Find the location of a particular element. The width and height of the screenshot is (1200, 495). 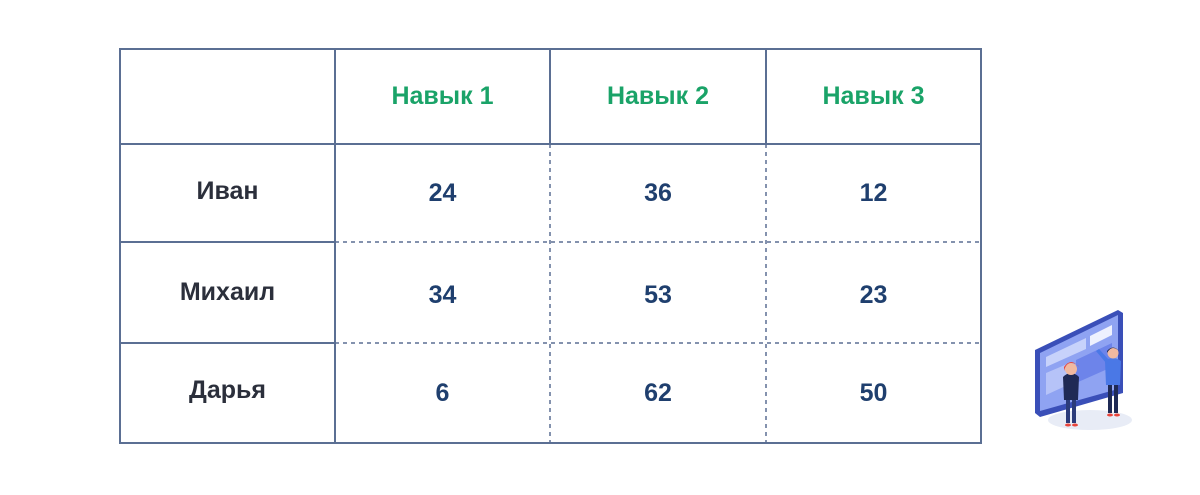

cell-value: 24 is located at coordinates (442, 192).